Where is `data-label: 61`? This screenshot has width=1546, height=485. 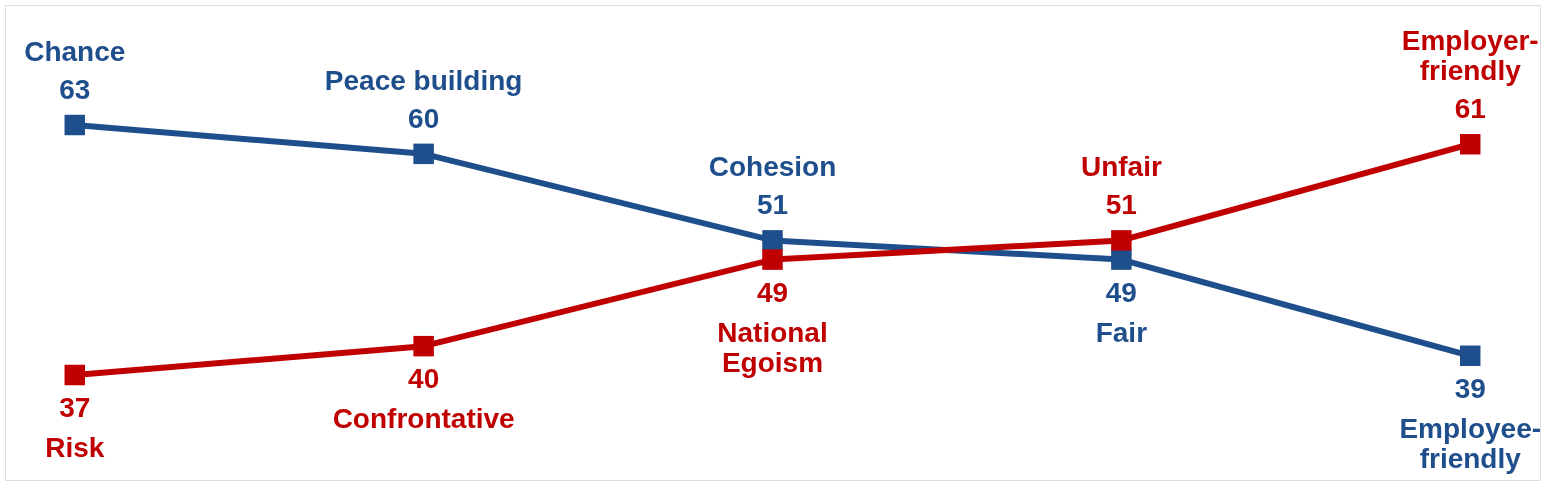 data-label: 61 is located at coordinates (1470, 109).